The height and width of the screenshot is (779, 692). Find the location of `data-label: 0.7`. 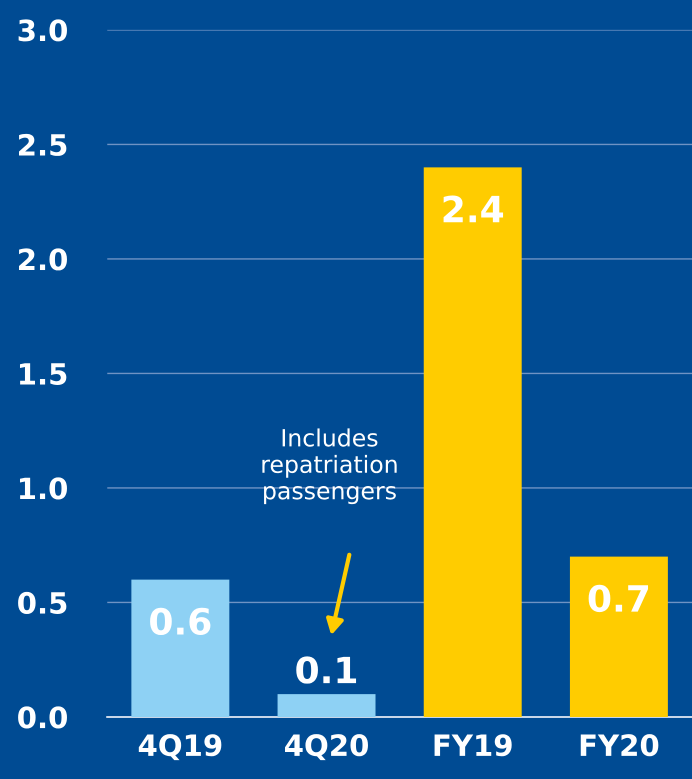

data-label: 0.7 is located at coordinates (618, 598).